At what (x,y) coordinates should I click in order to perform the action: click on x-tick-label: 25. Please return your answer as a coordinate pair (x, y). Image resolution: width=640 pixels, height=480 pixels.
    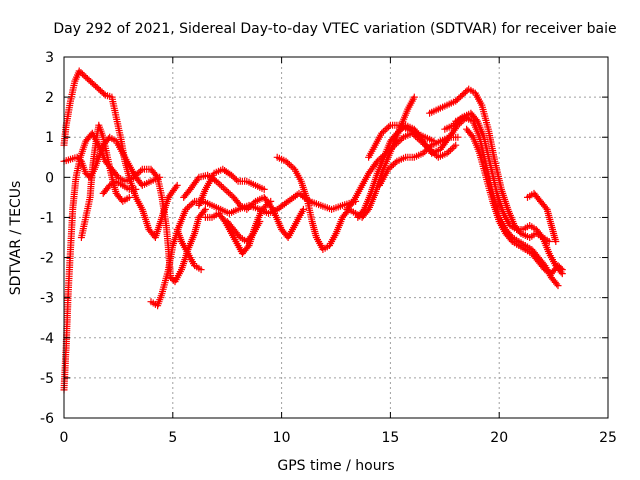
    Looking at the image, I should click on (608, 438).